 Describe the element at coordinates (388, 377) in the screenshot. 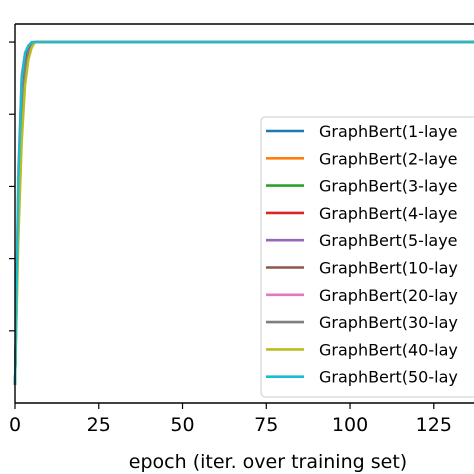

I see `legend-label-10: GraphBert(50-lay` at that location.